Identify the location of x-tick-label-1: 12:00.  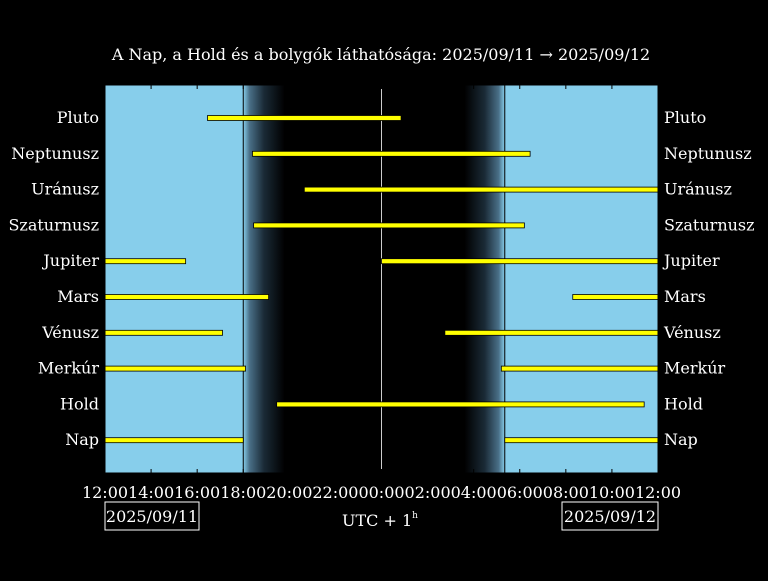
(105, 492).